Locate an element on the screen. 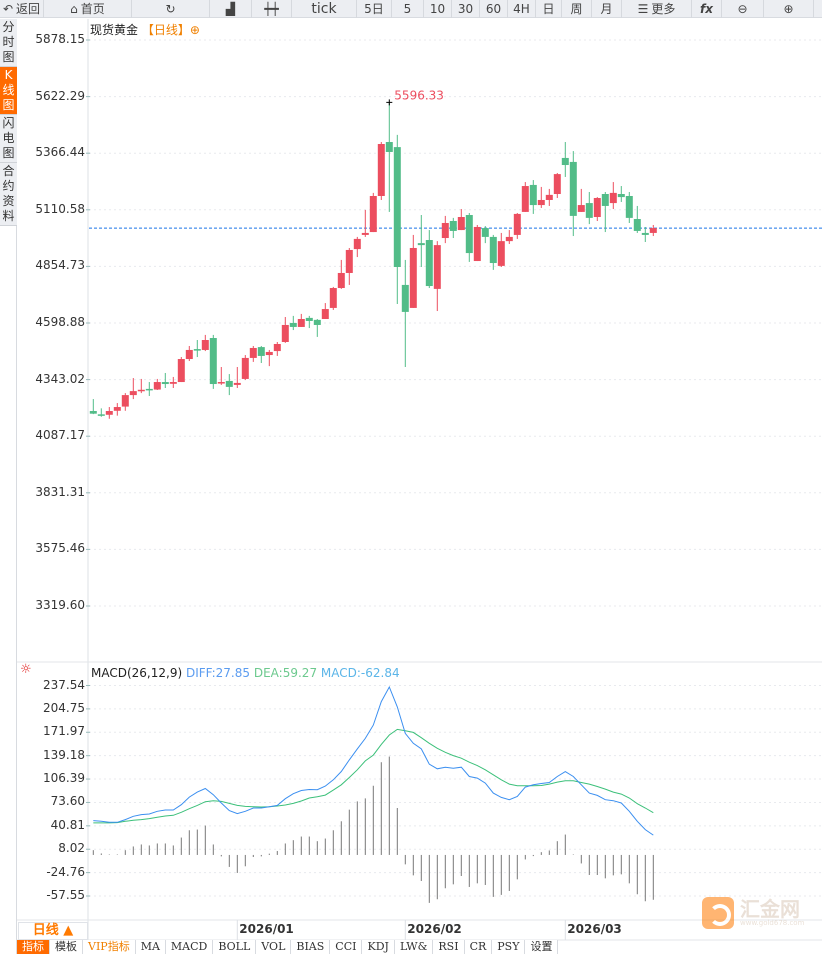 The height and width of the screenshot is (954, 822). indicator-tab-cci: CCI is located at coordinates (346, 947).